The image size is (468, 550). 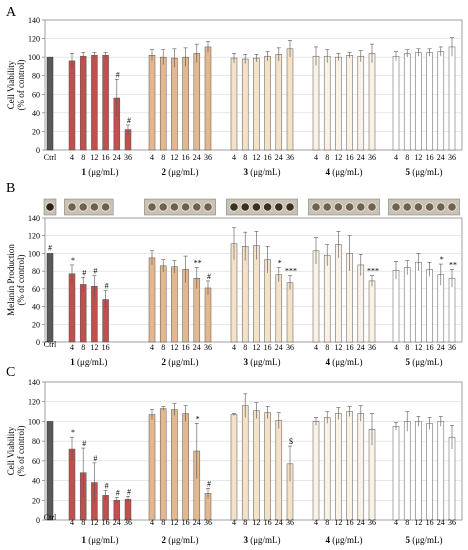 What do you see at coordinates (345, 298) in the screenshot?
I see `bar-group-compound-4: 4 8 12 16 24***364 (μg/mL)` at bounding box center [345, 298].